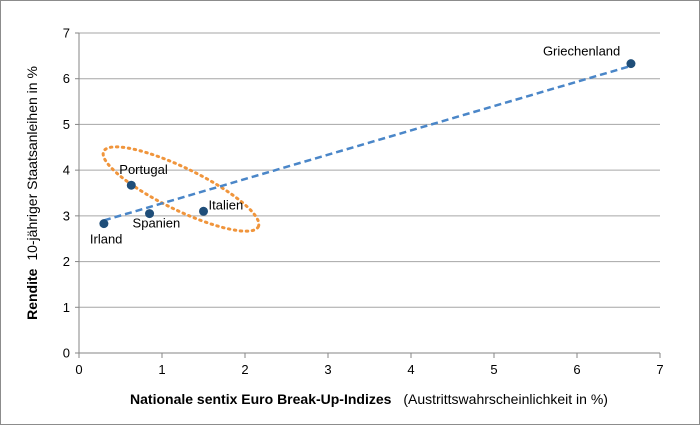 The image size is (700, 426). I want to click on y-tick-label-3: 3, so click(66, 215).